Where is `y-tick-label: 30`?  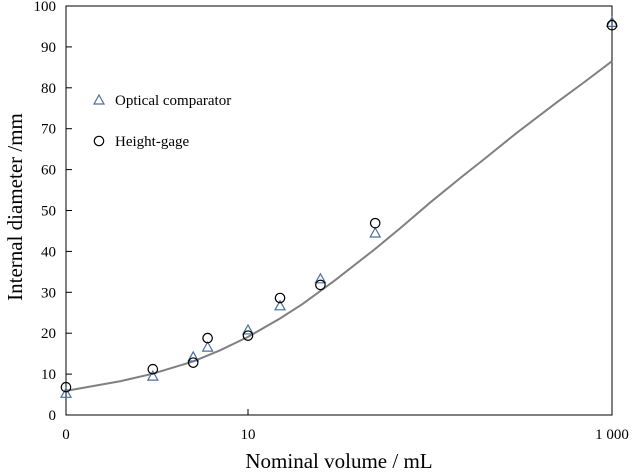 y-tick-label: 30 is located at coordinates (48, 293).